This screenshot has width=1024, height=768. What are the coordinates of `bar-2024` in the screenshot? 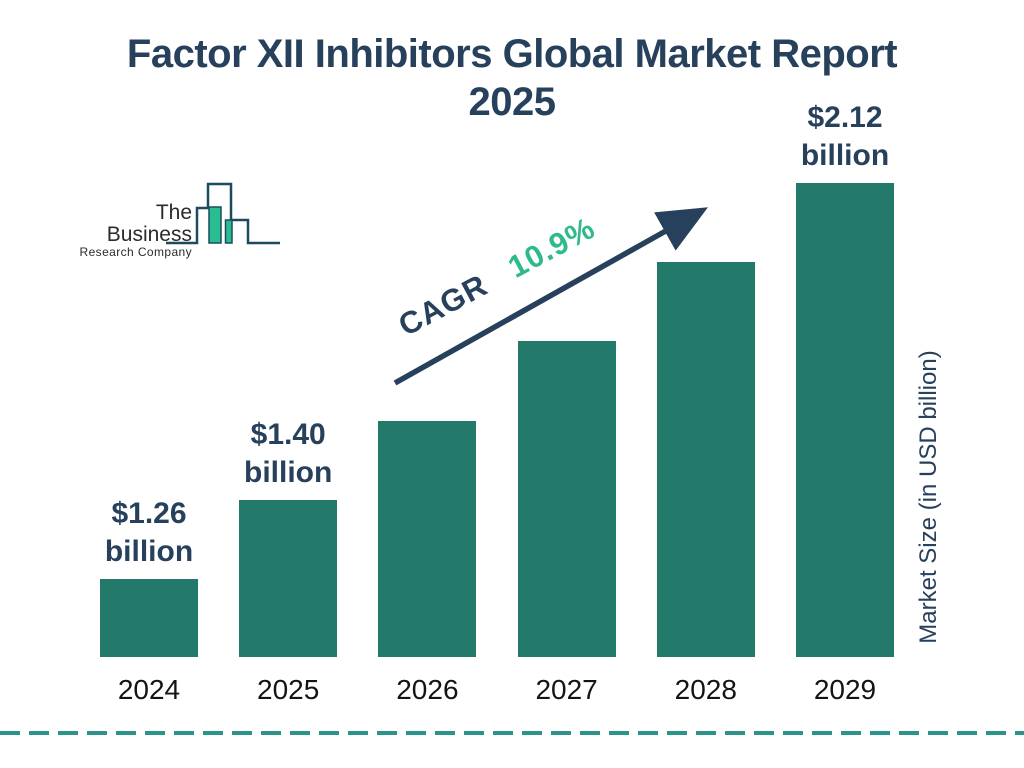 It's located at (149, 618).